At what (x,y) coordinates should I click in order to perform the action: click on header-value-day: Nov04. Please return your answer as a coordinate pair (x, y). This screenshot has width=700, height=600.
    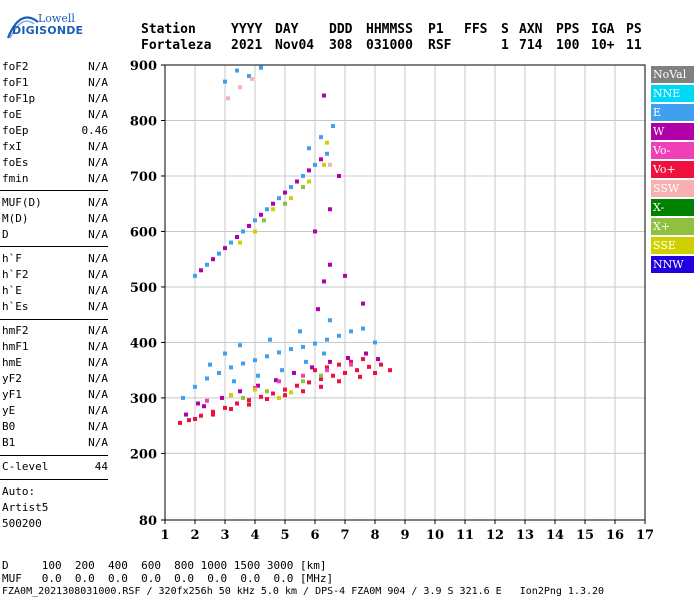
    Looking at the image, I should click on (295, 45).